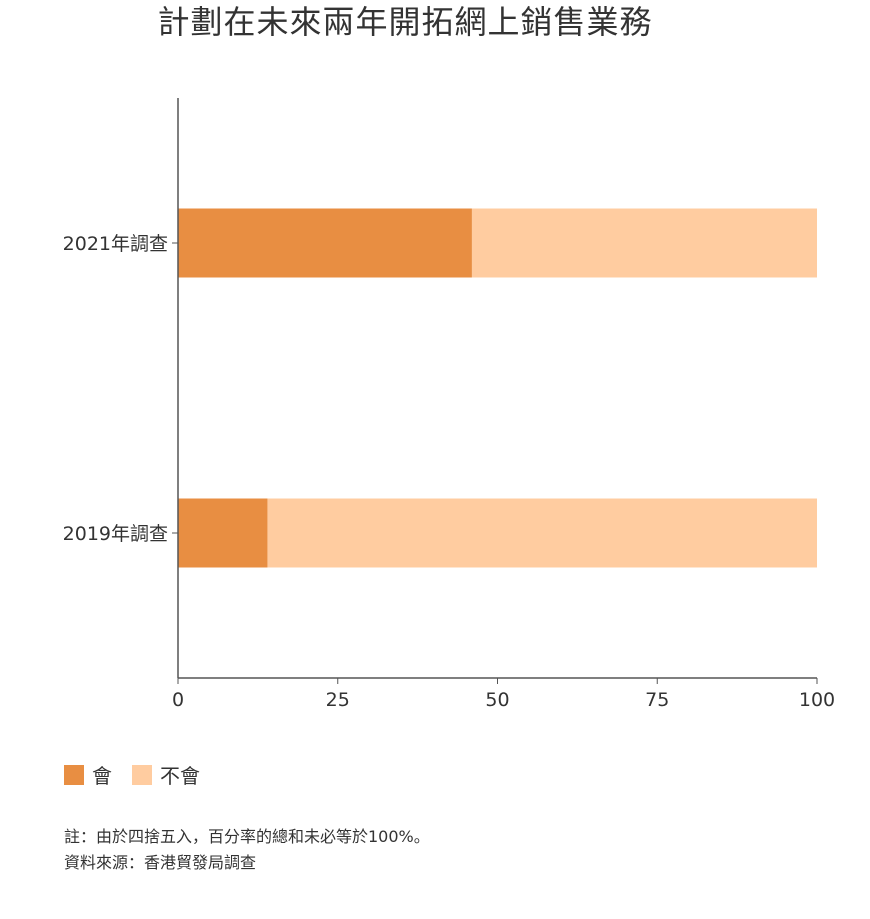  I want to click on x-tick-label: 75, so click(657, 700).